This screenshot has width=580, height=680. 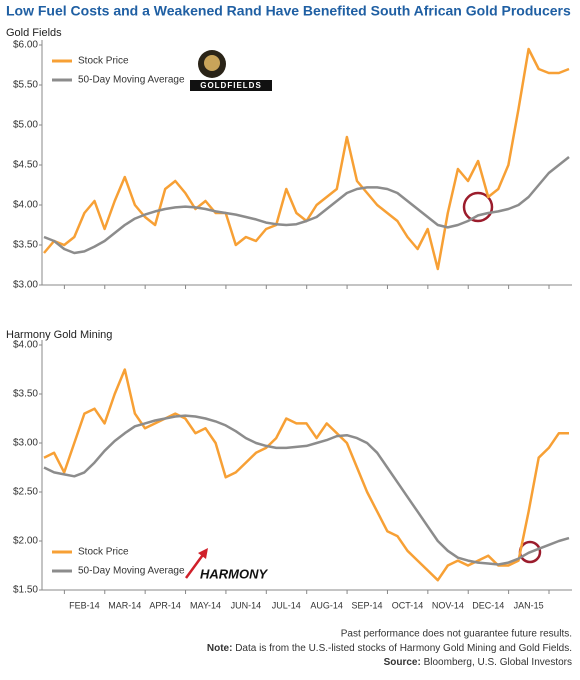 I want to click on logo-text: HARMONY, so click(x=234, y=573).